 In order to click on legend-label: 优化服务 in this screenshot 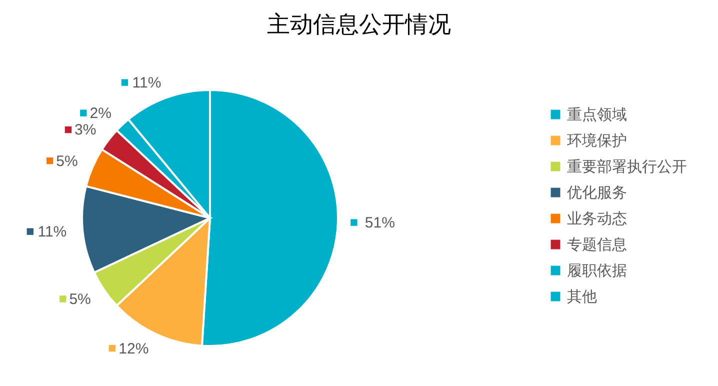, I will do `click(597, 193)`.